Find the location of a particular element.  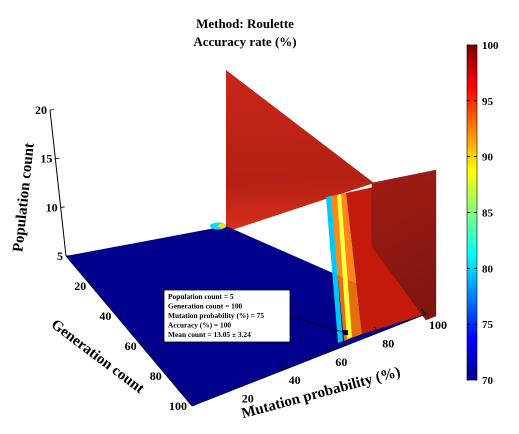

chart-subtitle: Accuracy rate (%) is located at coordinates (244, 41).